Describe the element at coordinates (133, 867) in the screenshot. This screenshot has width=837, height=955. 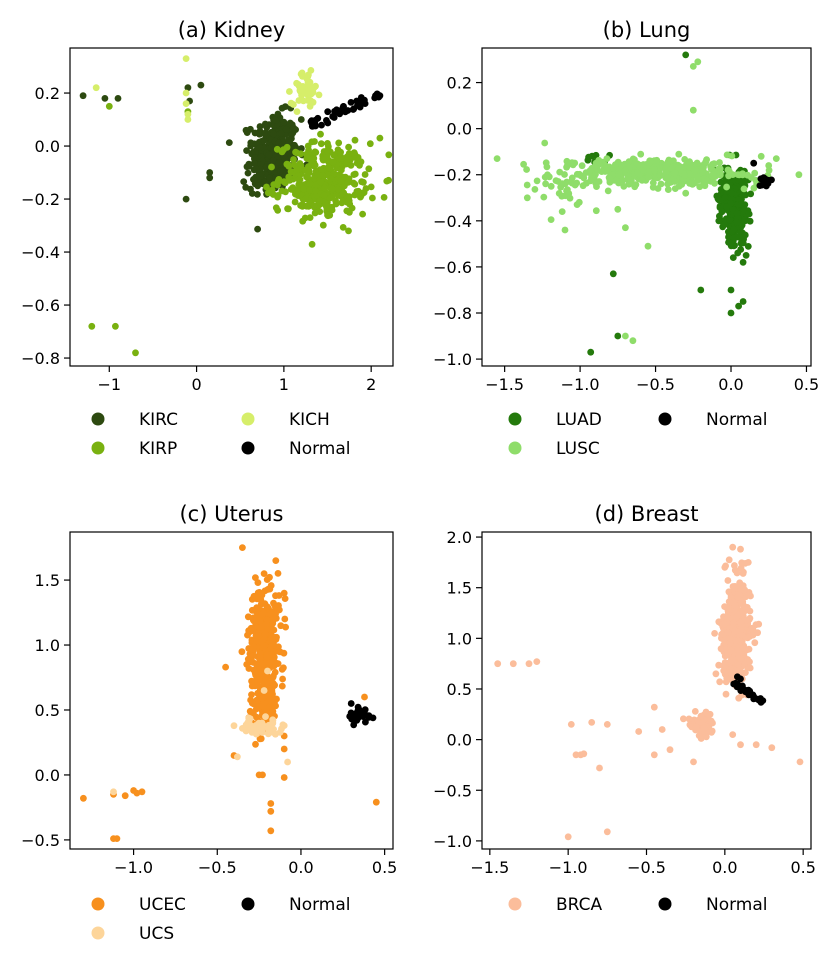
I see `x-tick-label: −1.0` at that location.